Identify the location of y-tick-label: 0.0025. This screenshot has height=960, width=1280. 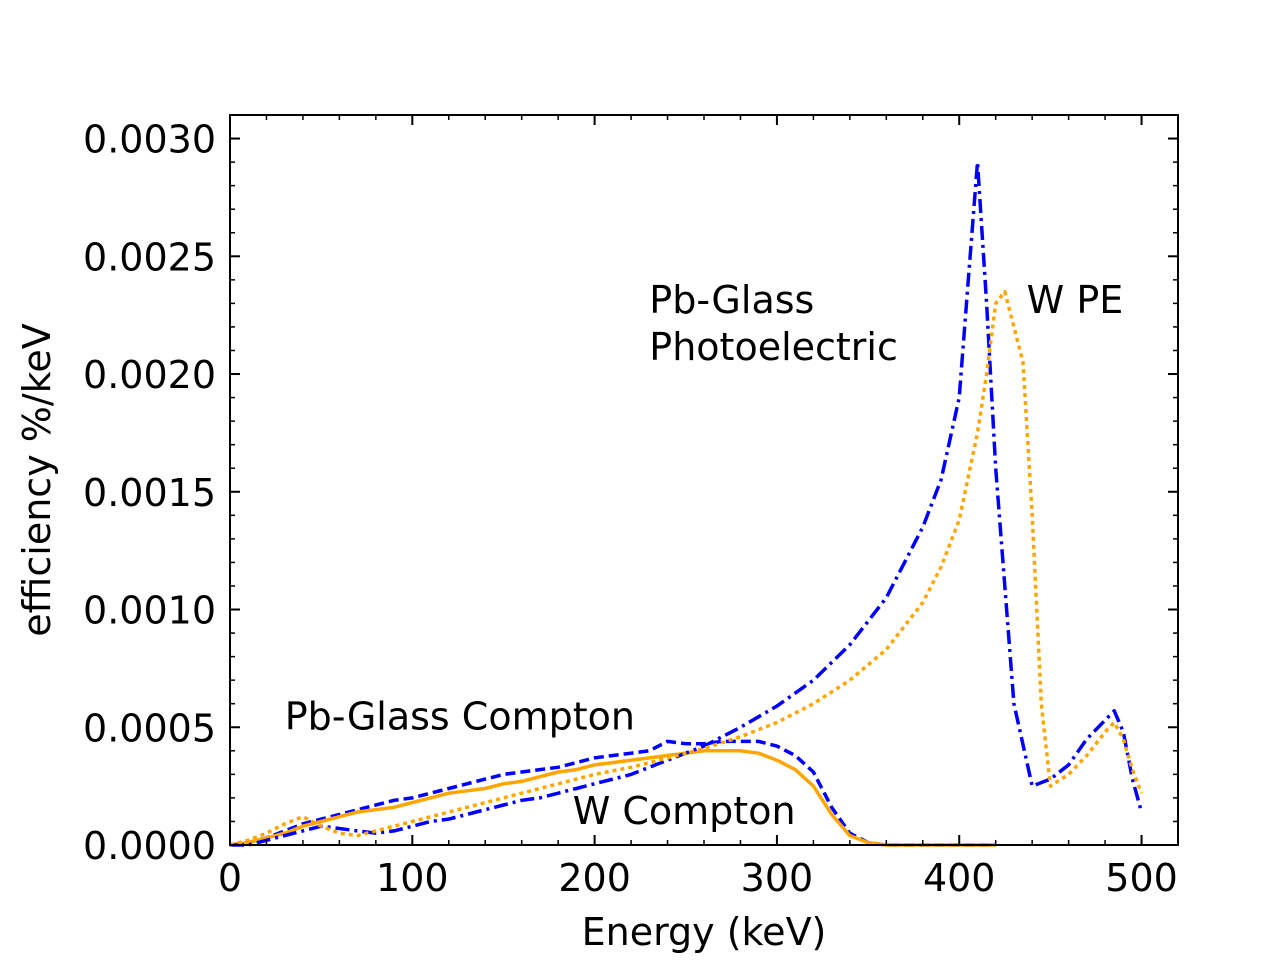
(149, 257).